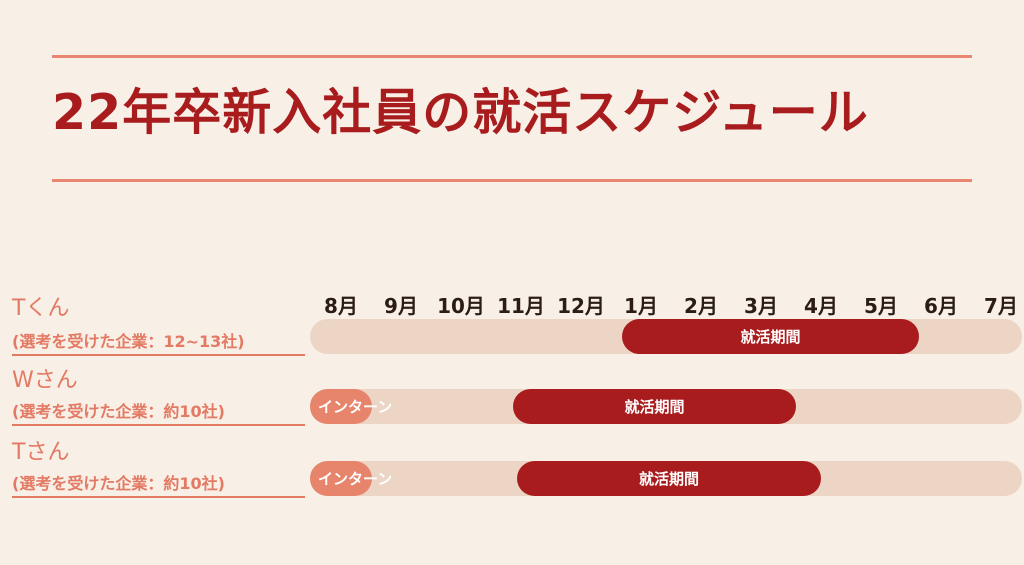  Describe the element at coordinates (821, 306) in the screenshot. I see `month-label: 4月` at that location.